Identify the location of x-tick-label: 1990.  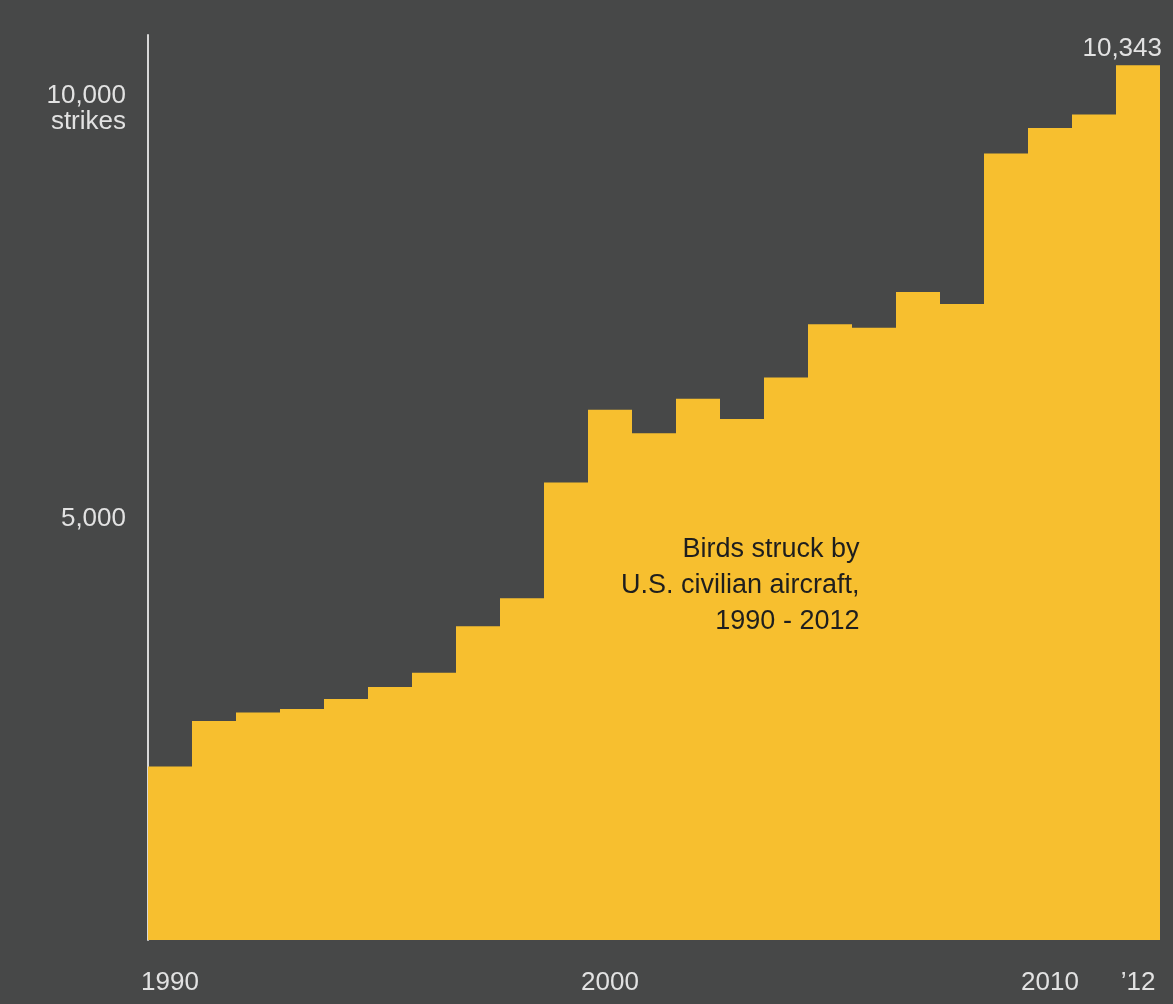
(170, 981).